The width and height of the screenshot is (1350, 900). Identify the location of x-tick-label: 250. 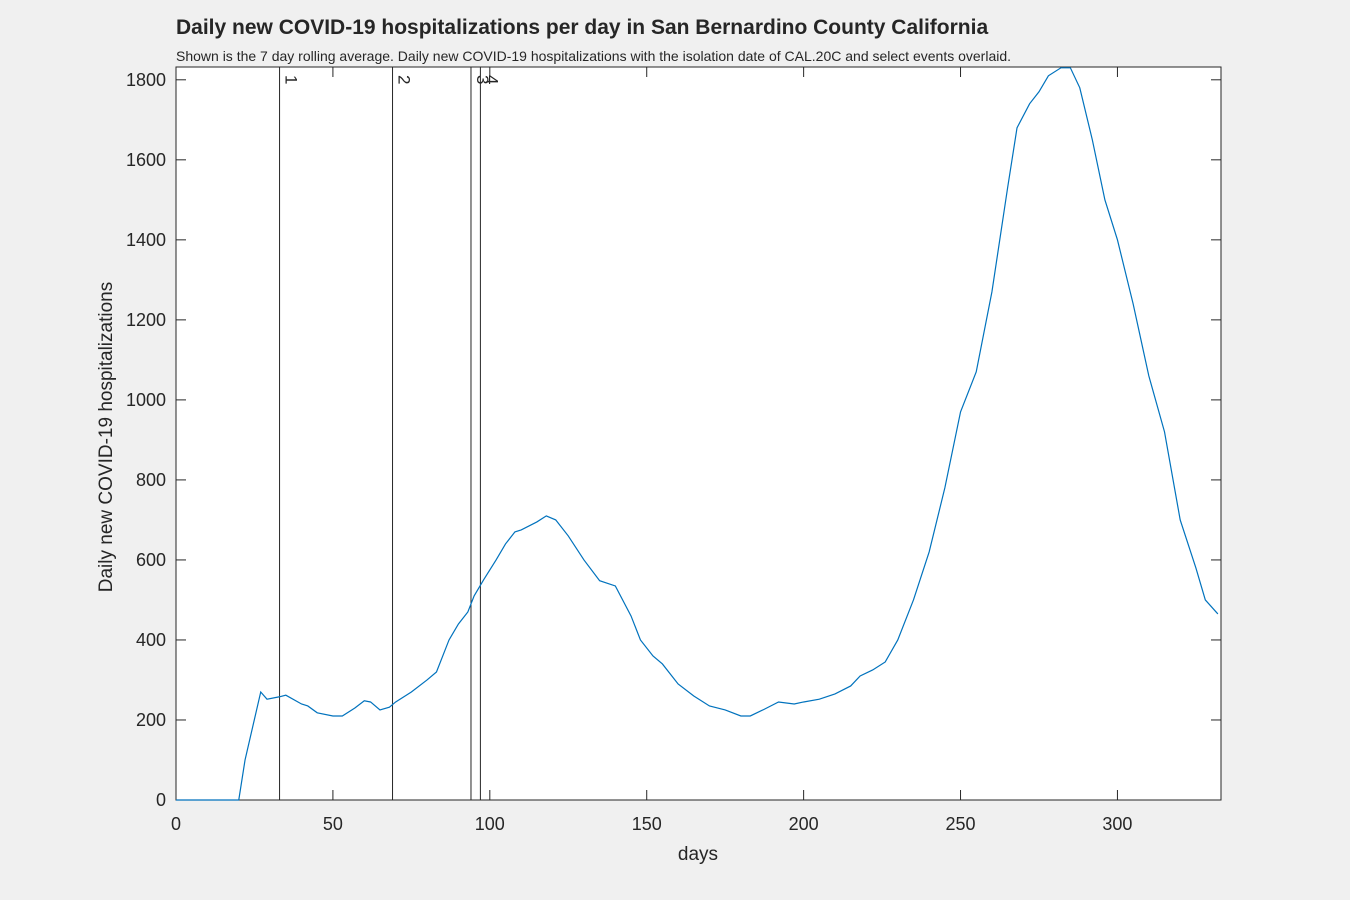
(961, 824).